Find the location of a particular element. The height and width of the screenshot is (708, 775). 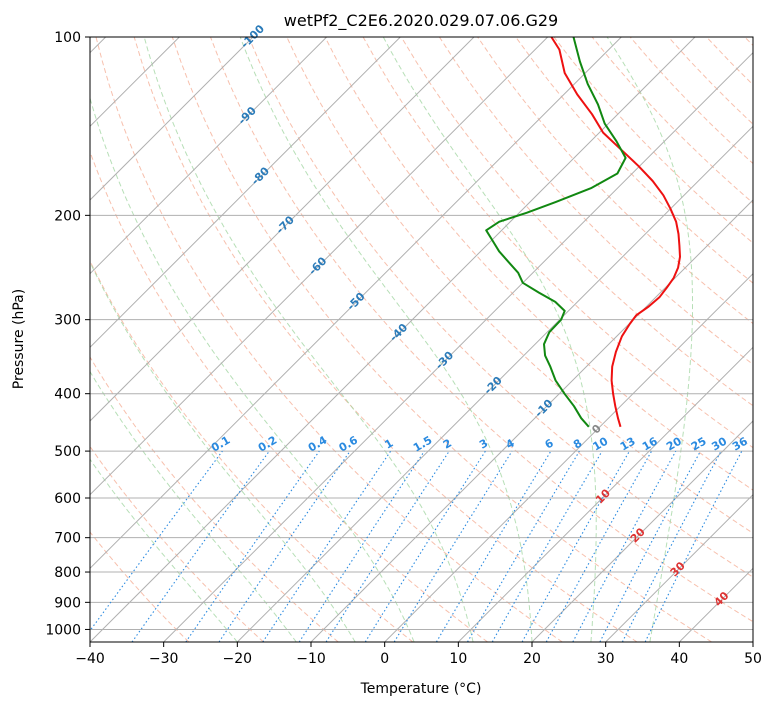

dewpoint-profile-line is located at coordinates (556, 232).